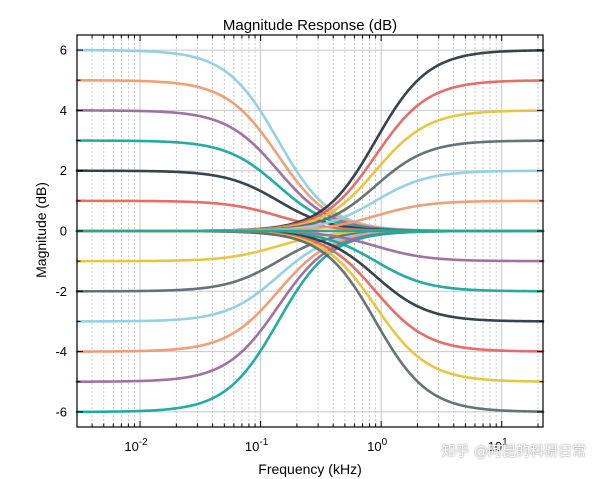 This screenshot has width=600, height=479. Describe the element at coordinates (377, 445) in the screenshot. I see `x-tick-label: 10⁰` at that location.